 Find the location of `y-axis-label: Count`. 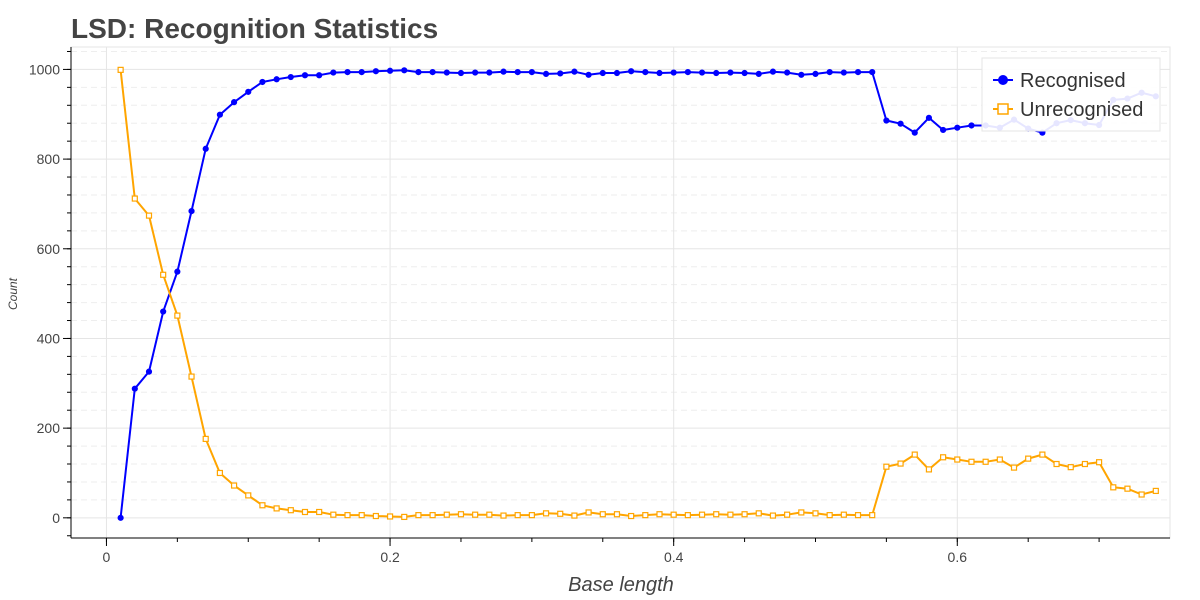

y-axis-label: Count is located at coordinates (13, 293).